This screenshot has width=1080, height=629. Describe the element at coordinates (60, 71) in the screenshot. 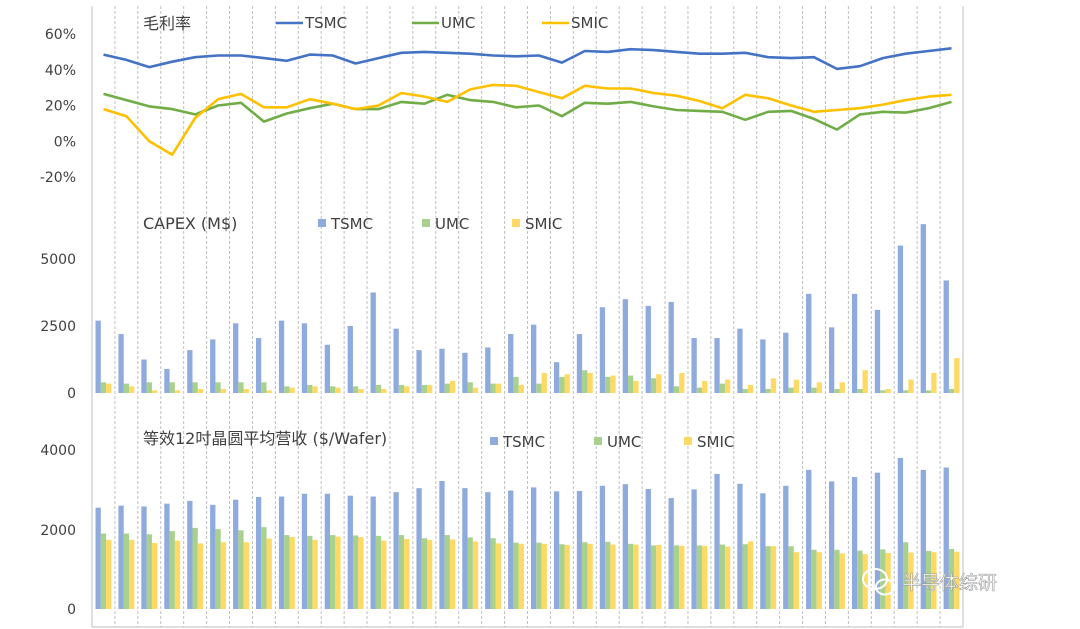

I see `y-tick-label: 40%` at that location.